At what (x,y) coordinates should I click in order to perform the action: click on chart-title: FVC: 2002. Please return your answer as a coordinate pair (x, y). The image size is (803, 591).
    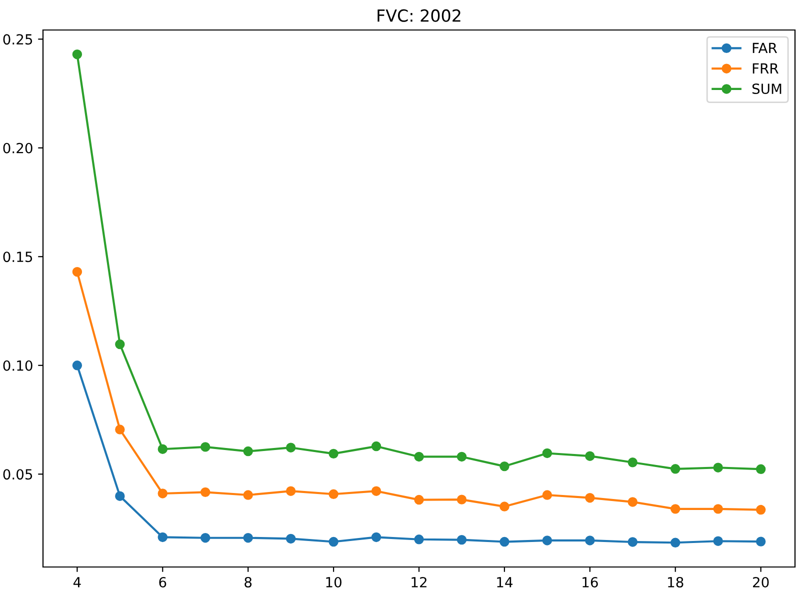
    Looking at the image, I should click on (419, 15).